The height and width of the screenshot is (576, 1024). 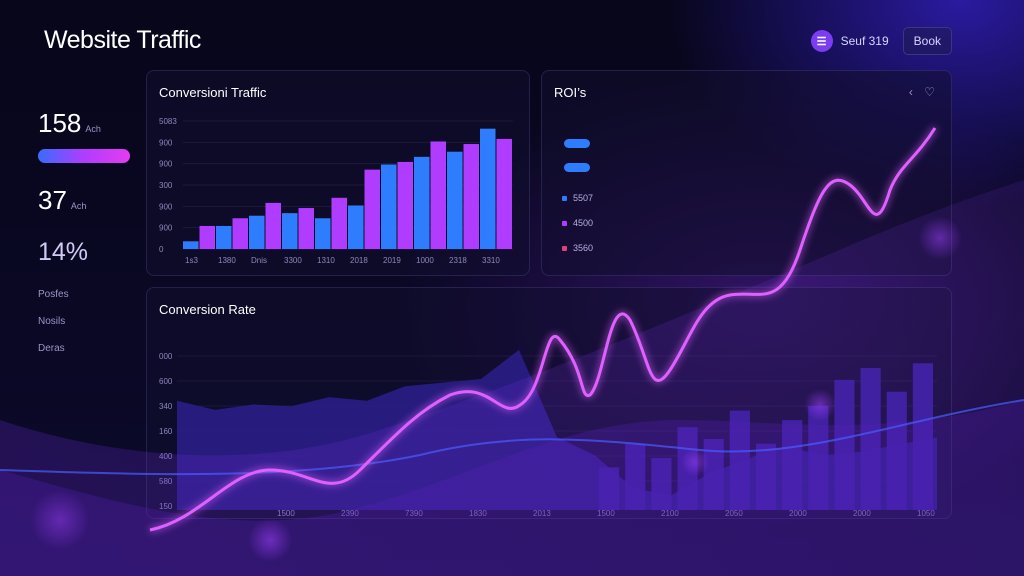 I want to click on y-tick-label: 0, so click(x=161, y=249).